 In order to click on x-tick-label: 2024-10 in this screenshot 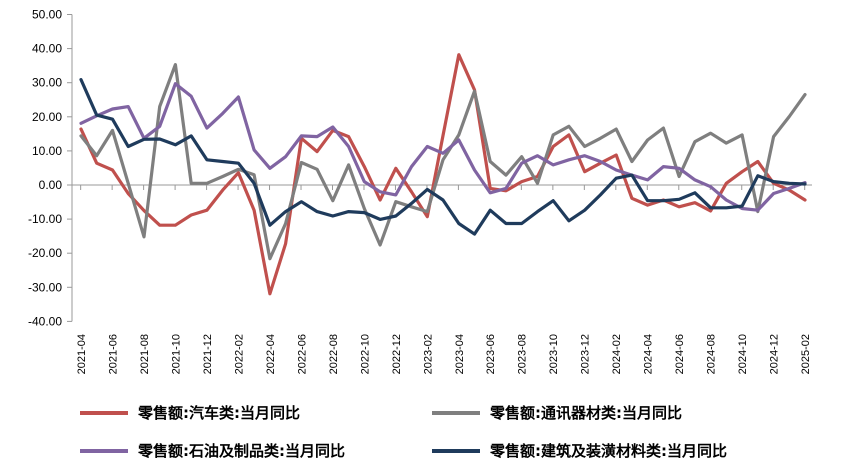, I will do `click(743, 354)`.